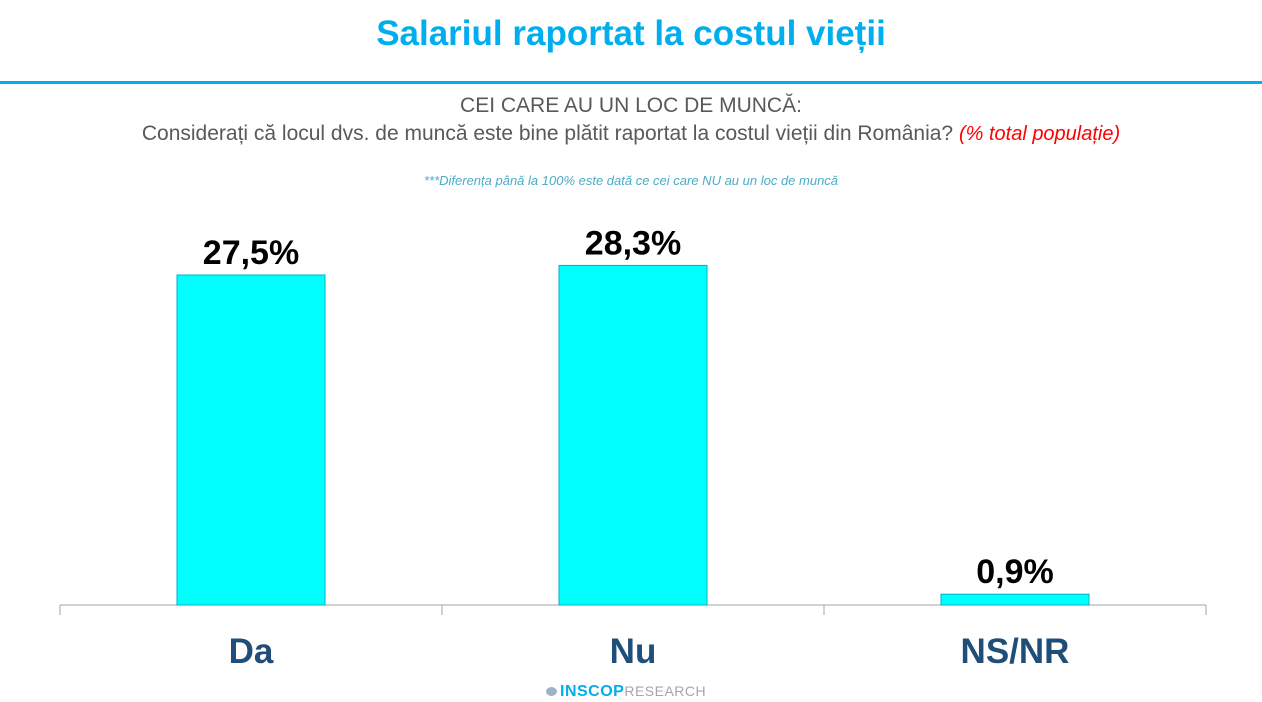  I want to click on data-label: 27,5%, so click(251, 253).